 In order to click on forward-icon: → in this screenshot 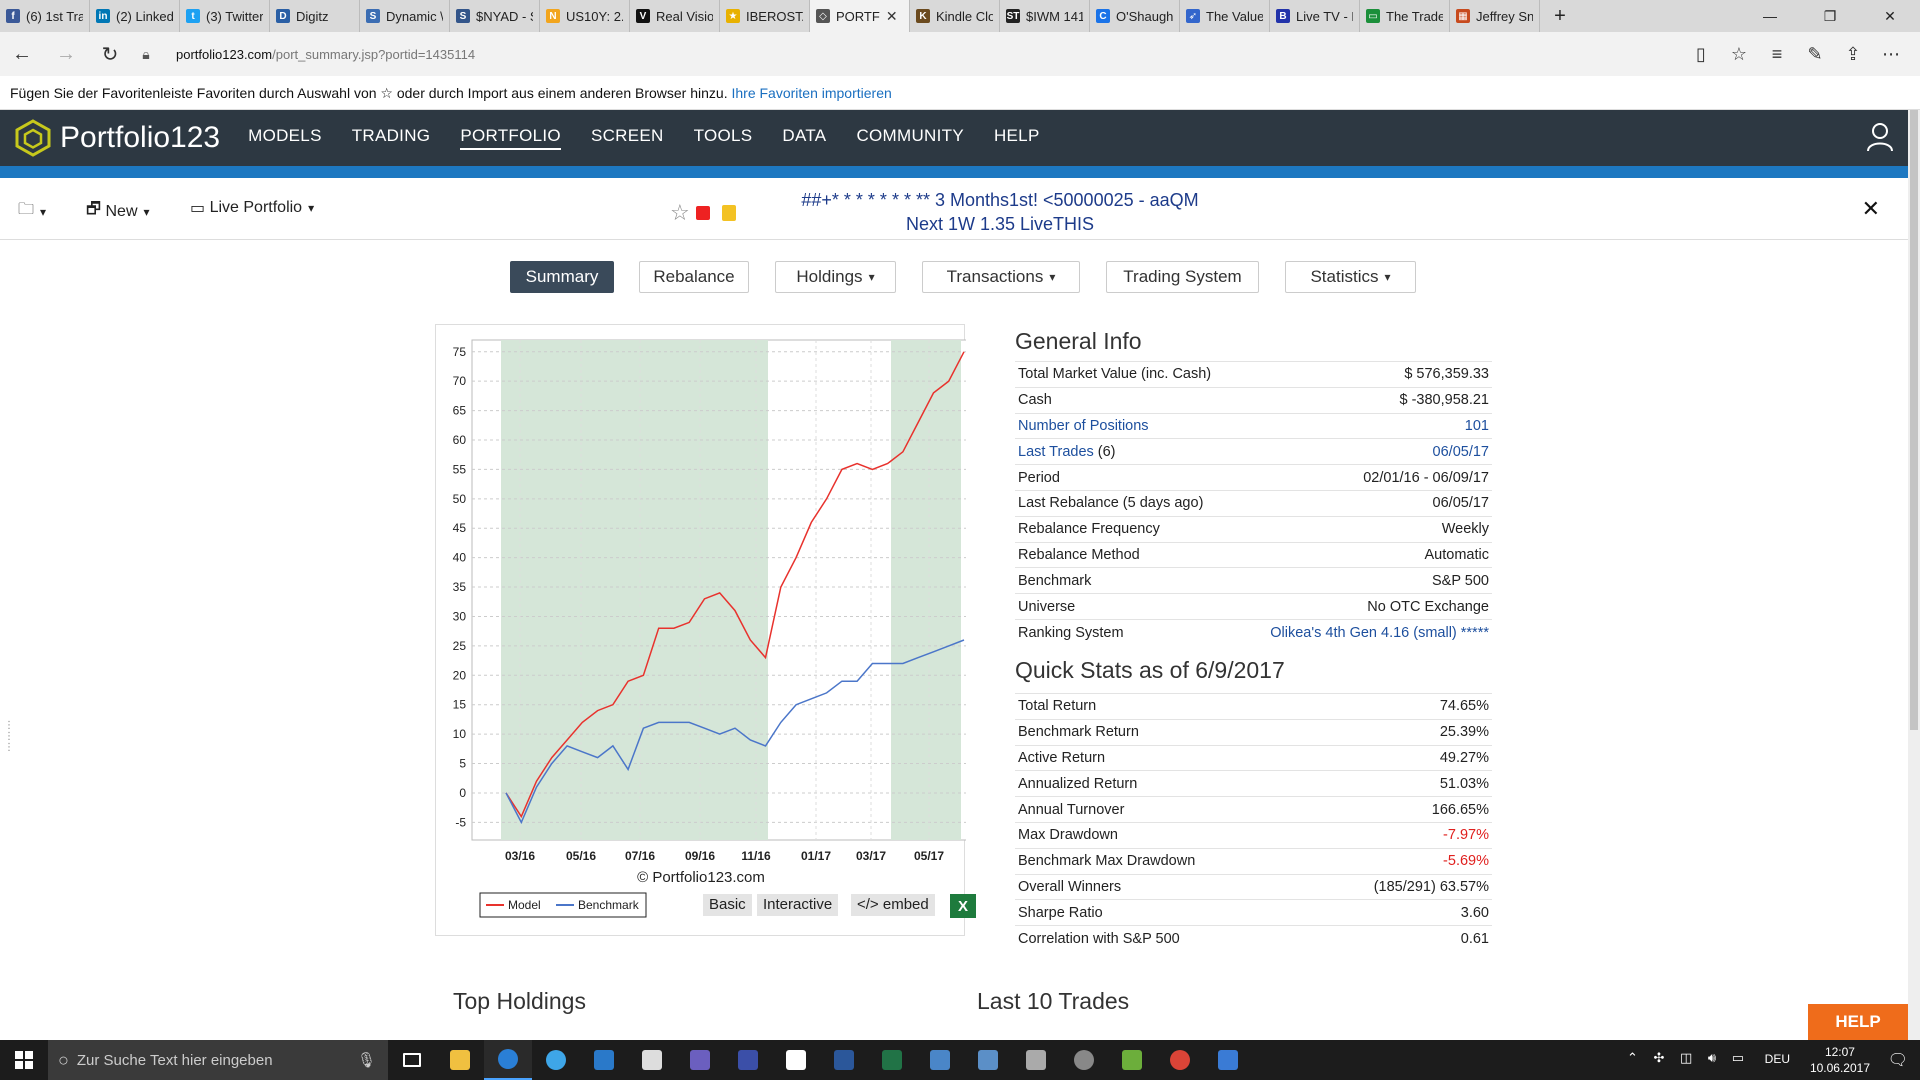, I will do `click(66, 53)`.